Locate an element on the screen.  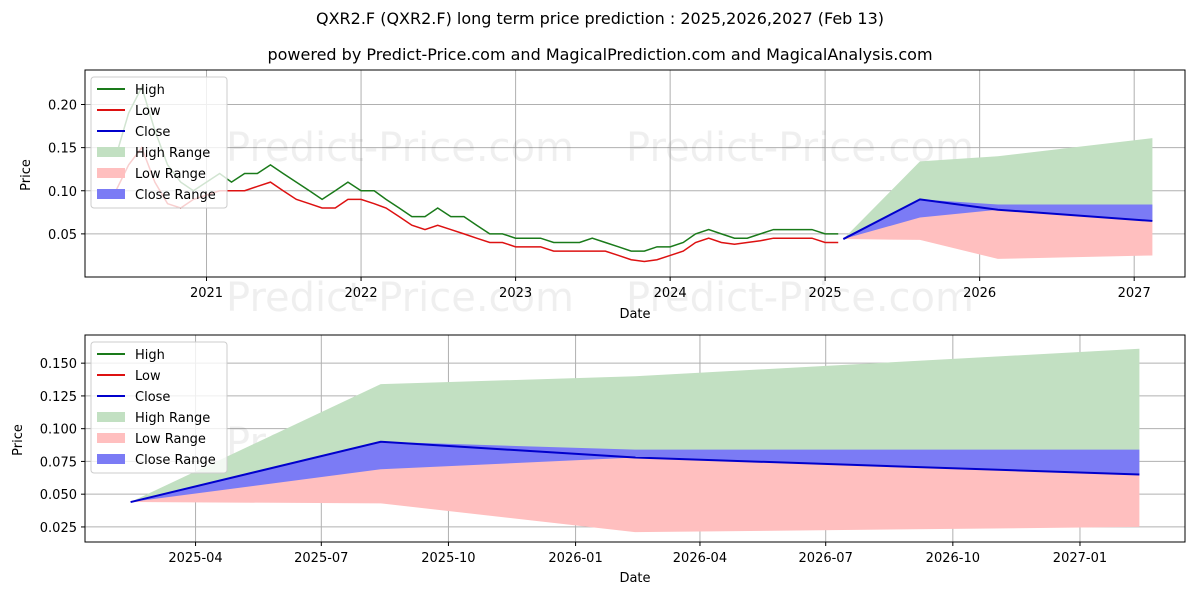
y-tick-label: 0.15 is located at coordinates (62, 149).